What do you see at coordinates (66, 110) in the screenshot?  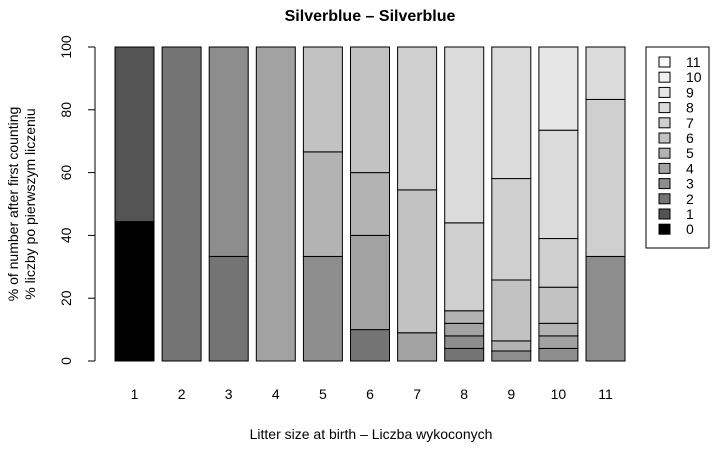 I see `y-tick-label: 80` at bounding box center [66, 110].